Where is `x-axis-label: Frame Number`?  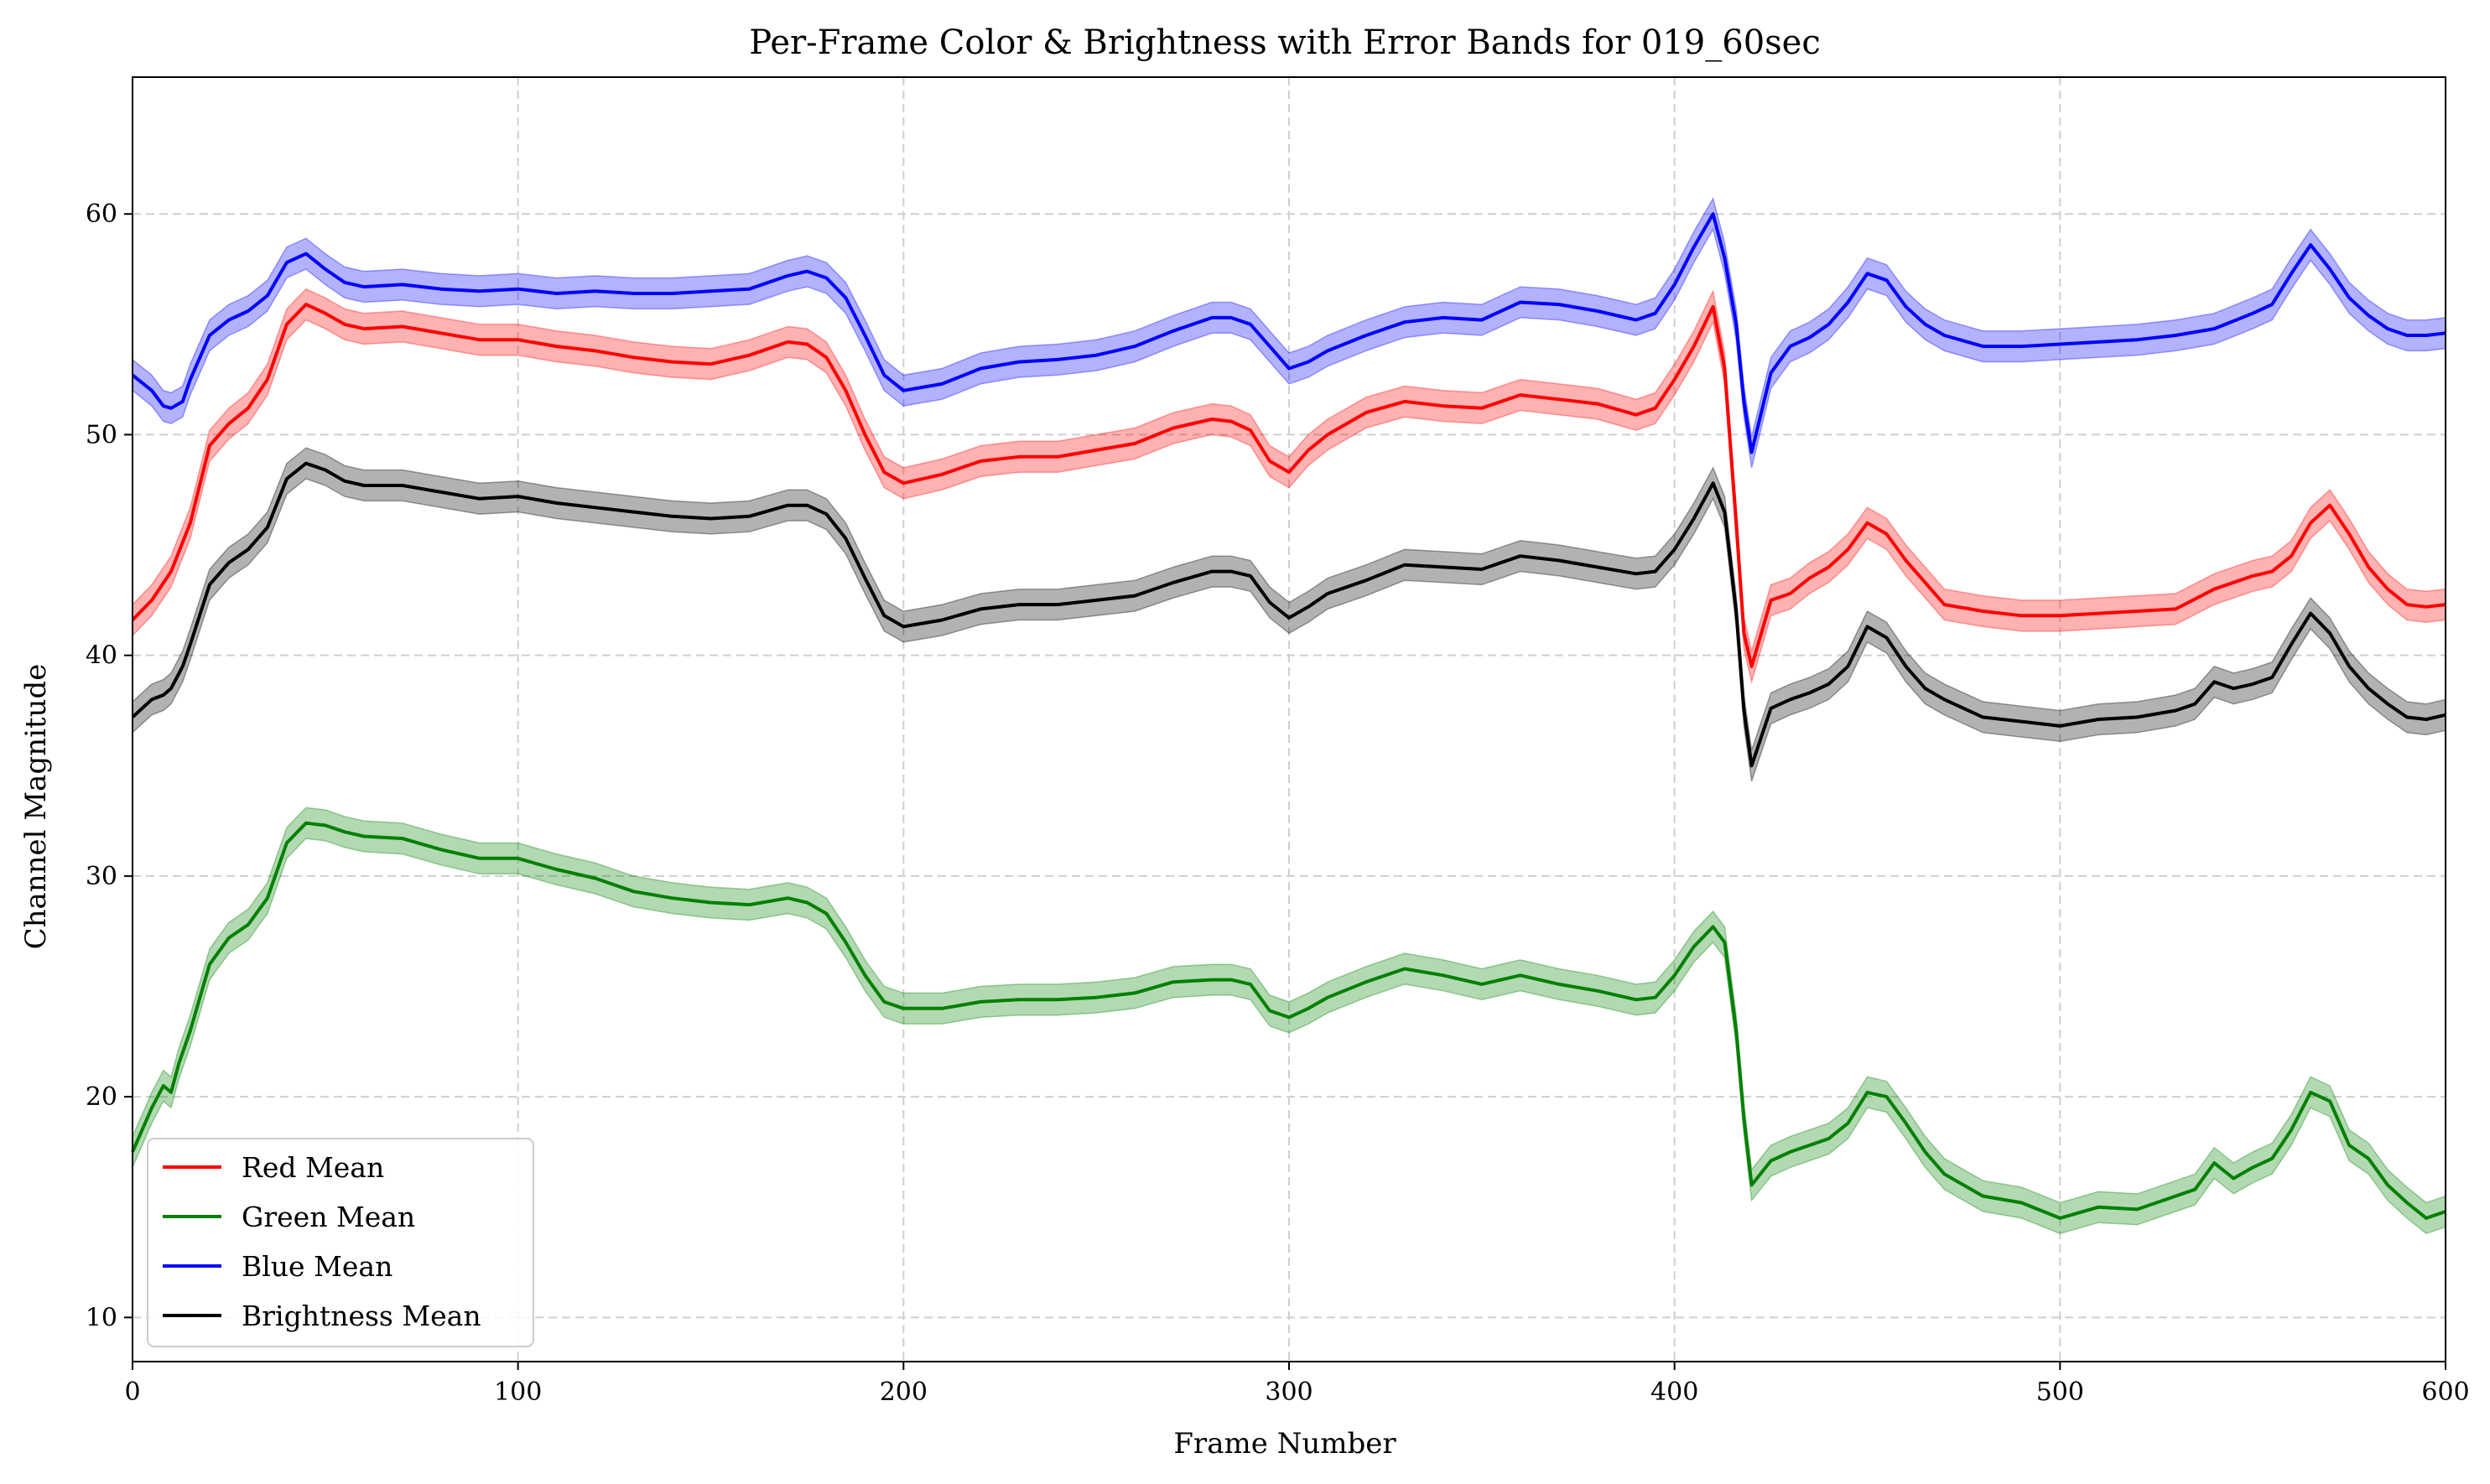 x-axis-label: Frame Number is located at coordinates (1284, 1444).